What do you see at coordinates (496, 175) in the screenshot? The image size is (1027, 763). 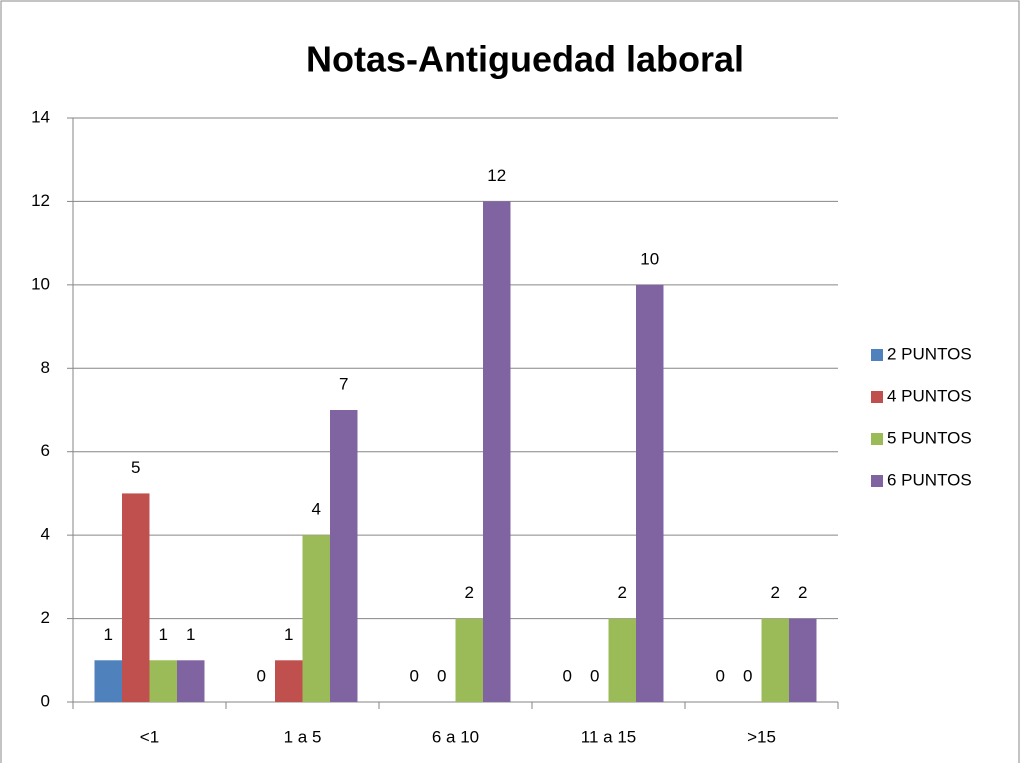 I see `data-label: 12` at bounding box center [496, 175].